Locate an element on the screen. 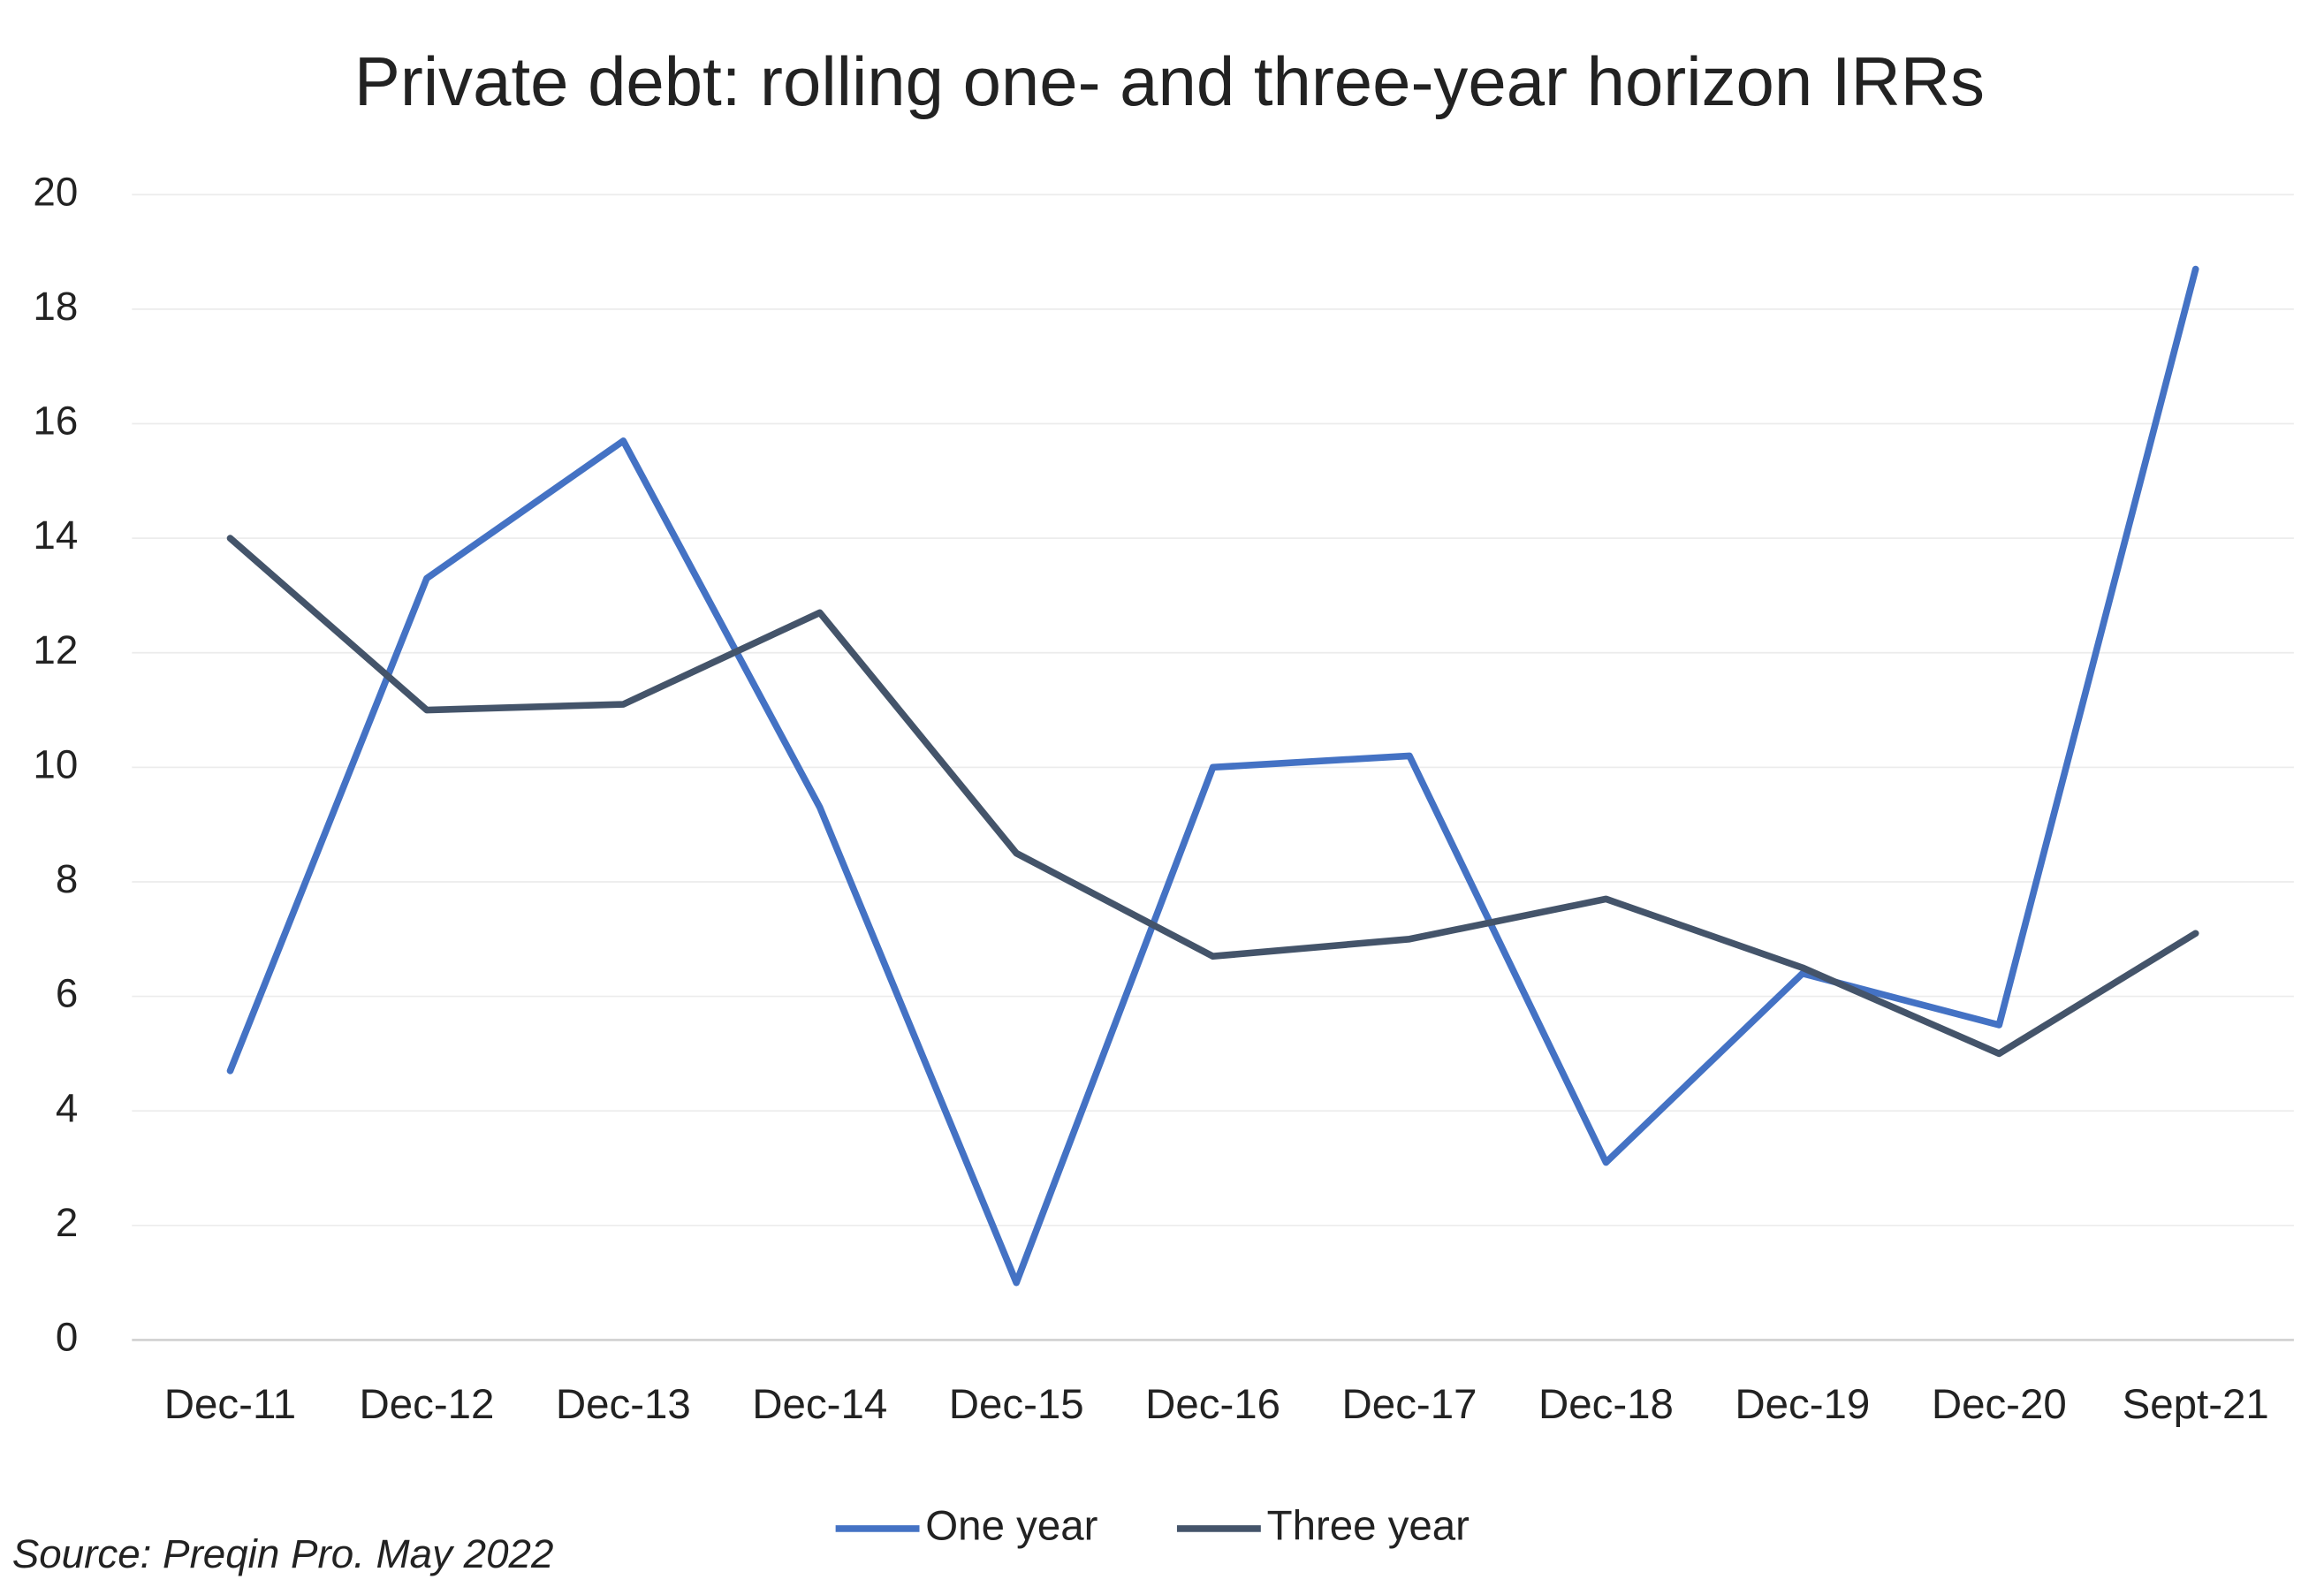  x-tick-label: Dec-13 is located at coordinates (623, 1404).